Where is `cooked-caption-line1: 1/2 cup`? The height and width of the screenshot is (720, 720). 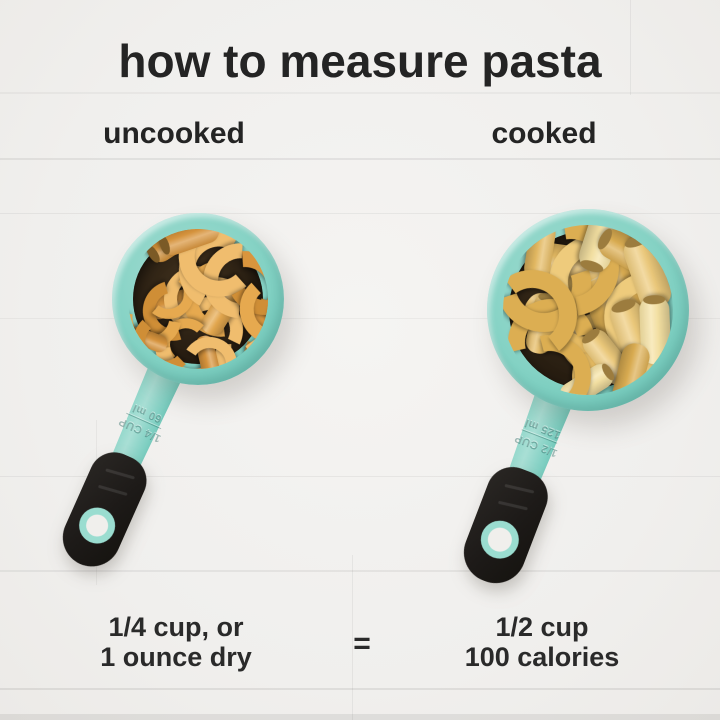
cooked-caption-line1: 1/2 cup is located at coordinates (542, 627).